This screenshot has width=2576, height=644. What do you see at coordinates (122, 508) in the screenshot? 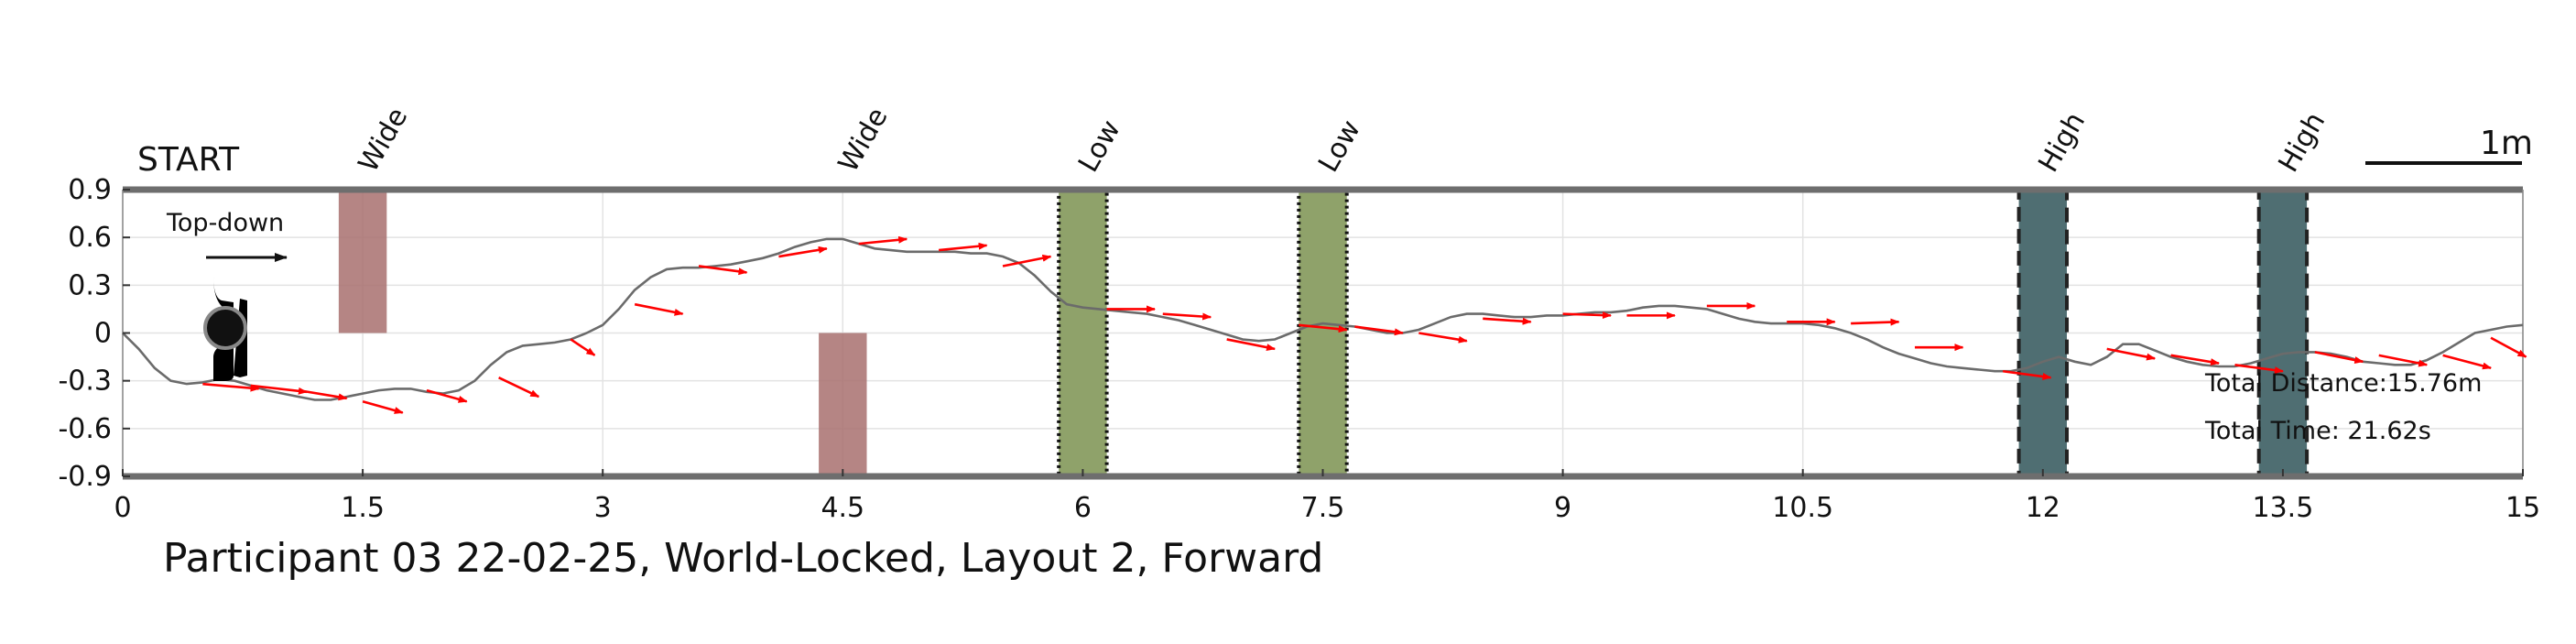
I see `x-tick-label: 0` at bounding box center [122, 508].